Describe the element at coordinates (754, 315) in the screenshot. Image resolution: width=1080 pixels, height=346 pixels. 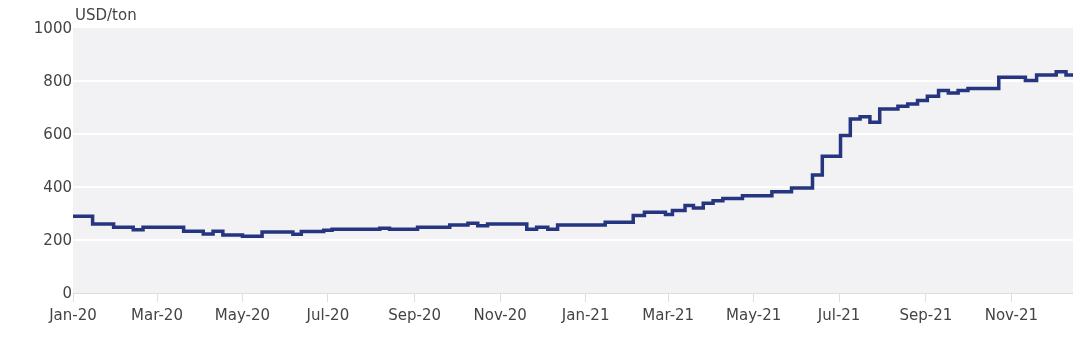
I see `x-tick-label: May-21` at that location.